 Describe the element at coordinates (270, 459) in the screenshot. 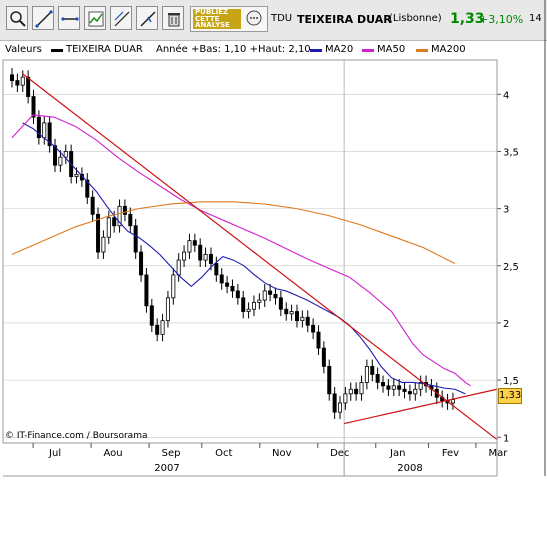

I see `x-axis: Jul Aou Sep Oct Nov Dec Jan Fev Mar 2007 2008` at that location.